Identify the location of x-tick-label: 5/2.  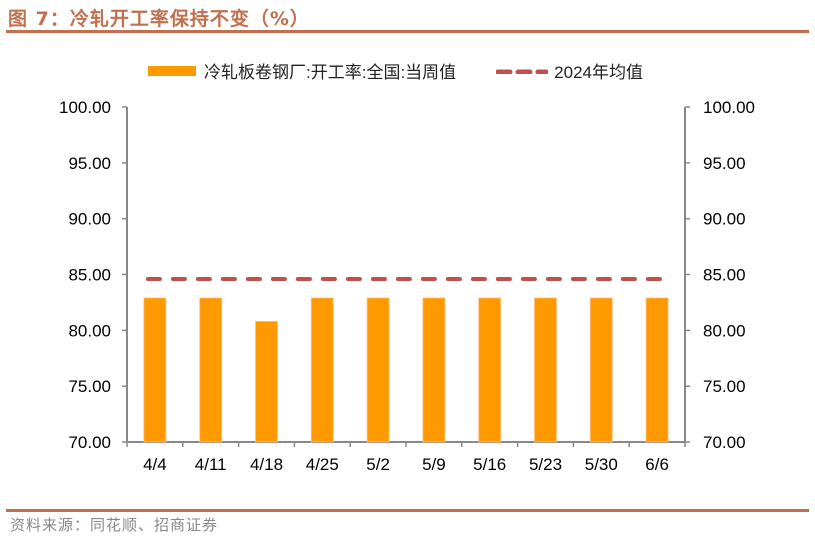
(378, 464).